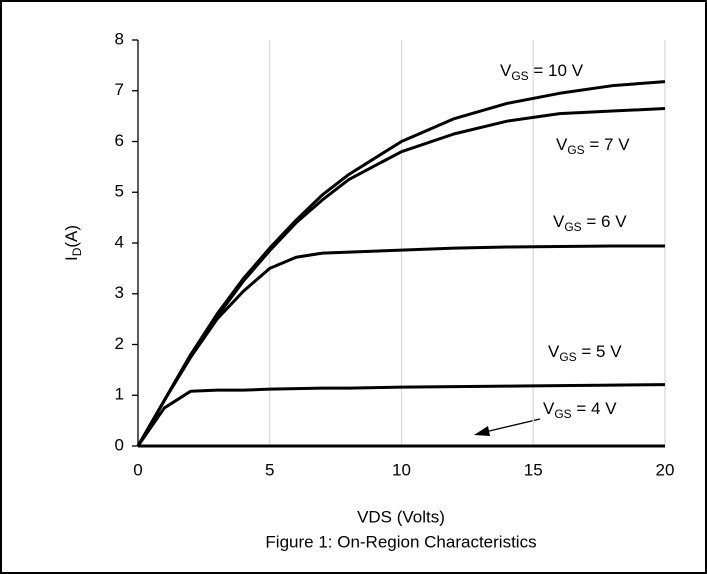 This screenshot has width=707, height=574. I want to click on y-tick-label: 3, so click(119, 292).